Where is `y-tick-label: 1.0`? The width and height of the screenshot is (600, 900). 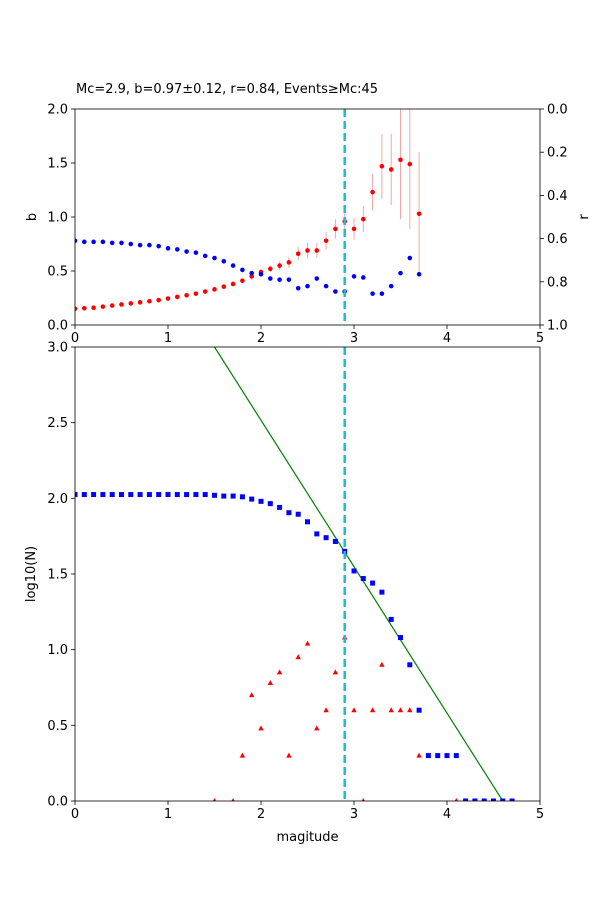 y-tick-label: 1.0 is located at coordinates (57, 218).